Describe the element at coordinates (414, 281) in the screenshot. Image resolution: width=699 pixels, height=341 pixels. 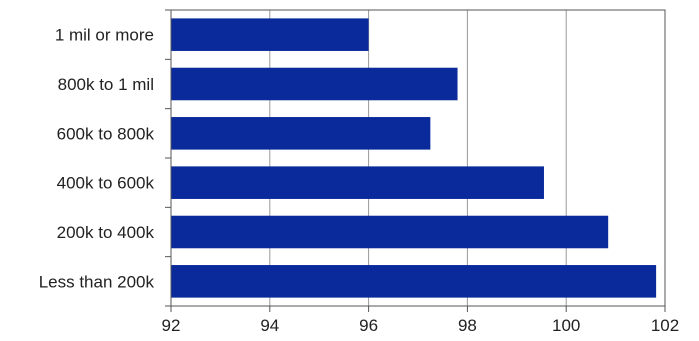
I see `bar-less-than-200k` at that location.